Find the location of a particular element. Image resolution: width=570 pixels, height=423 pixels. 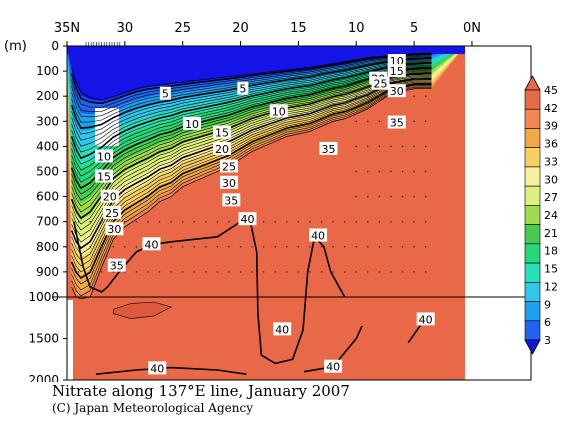

y-tick-label: 500 is located at coordinates (47, 172).